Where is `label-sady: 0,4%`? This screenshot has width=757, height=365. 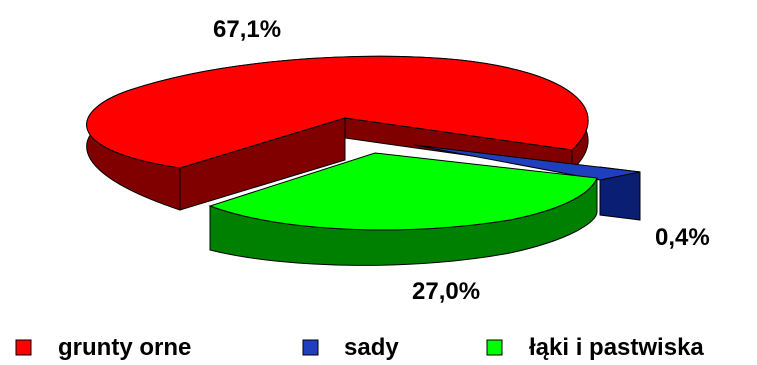
label-sady: 0,4% is located at coordinates (682, 237).